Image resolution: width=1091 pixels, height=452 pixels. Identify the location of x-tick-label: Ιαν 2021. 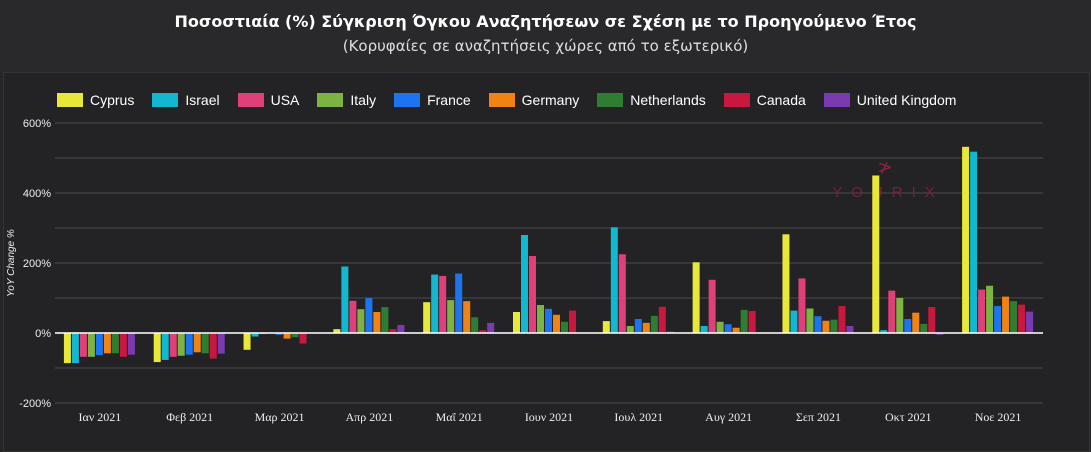
(100, 417).